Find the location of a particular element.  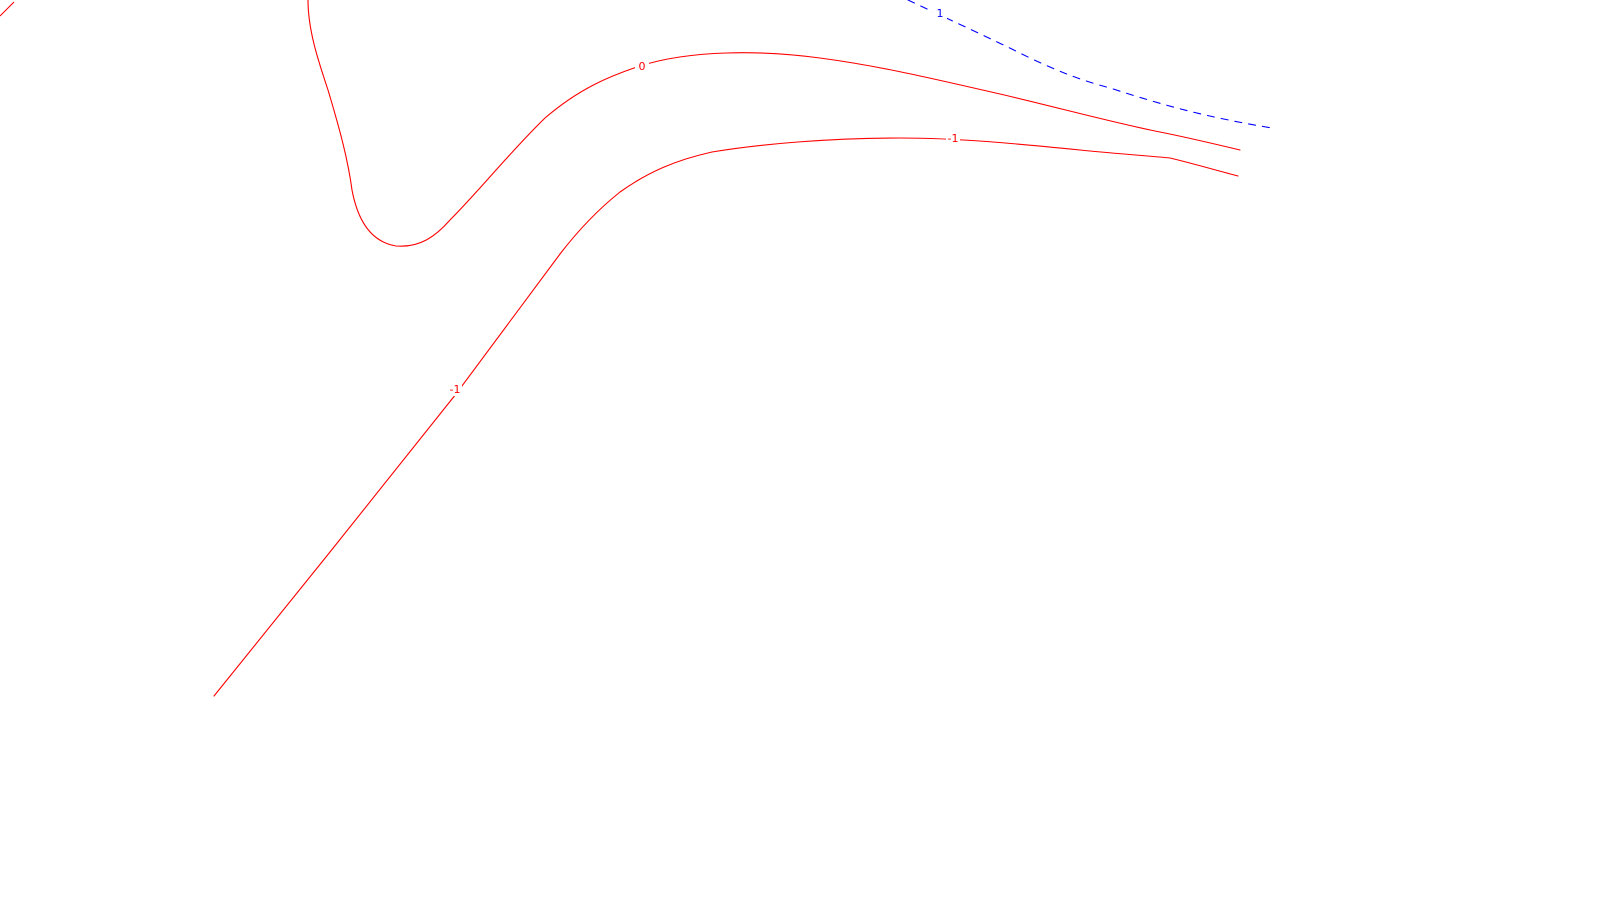

contour-0-label-bg is located at coordinates (642, 67).